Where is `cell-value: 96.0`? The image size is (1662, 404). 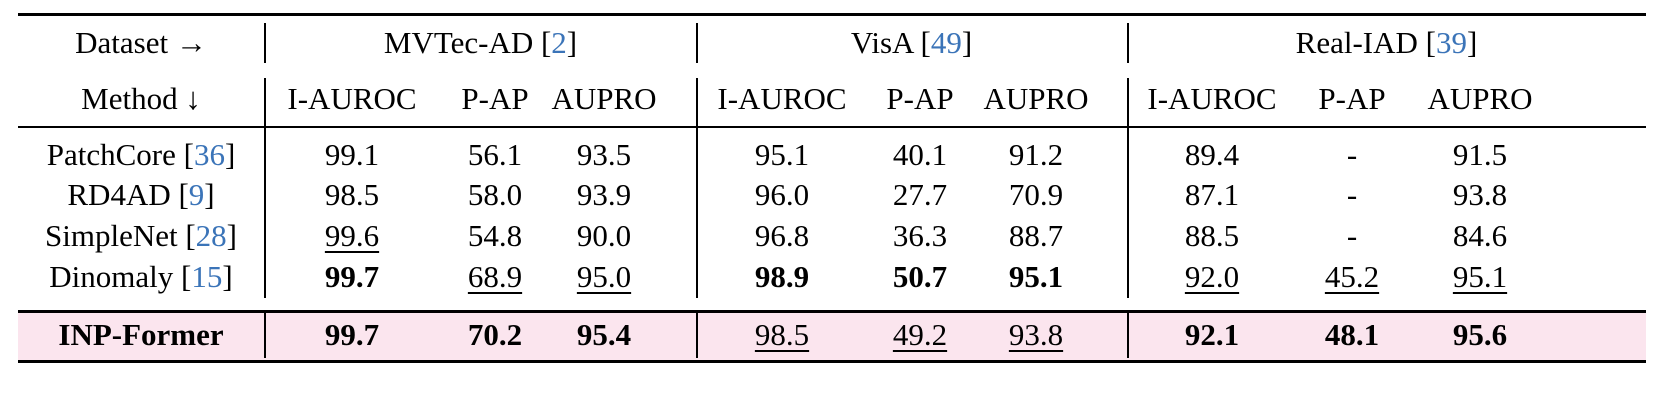
cell-value: 96.0 is located at coordinates (782, 194).